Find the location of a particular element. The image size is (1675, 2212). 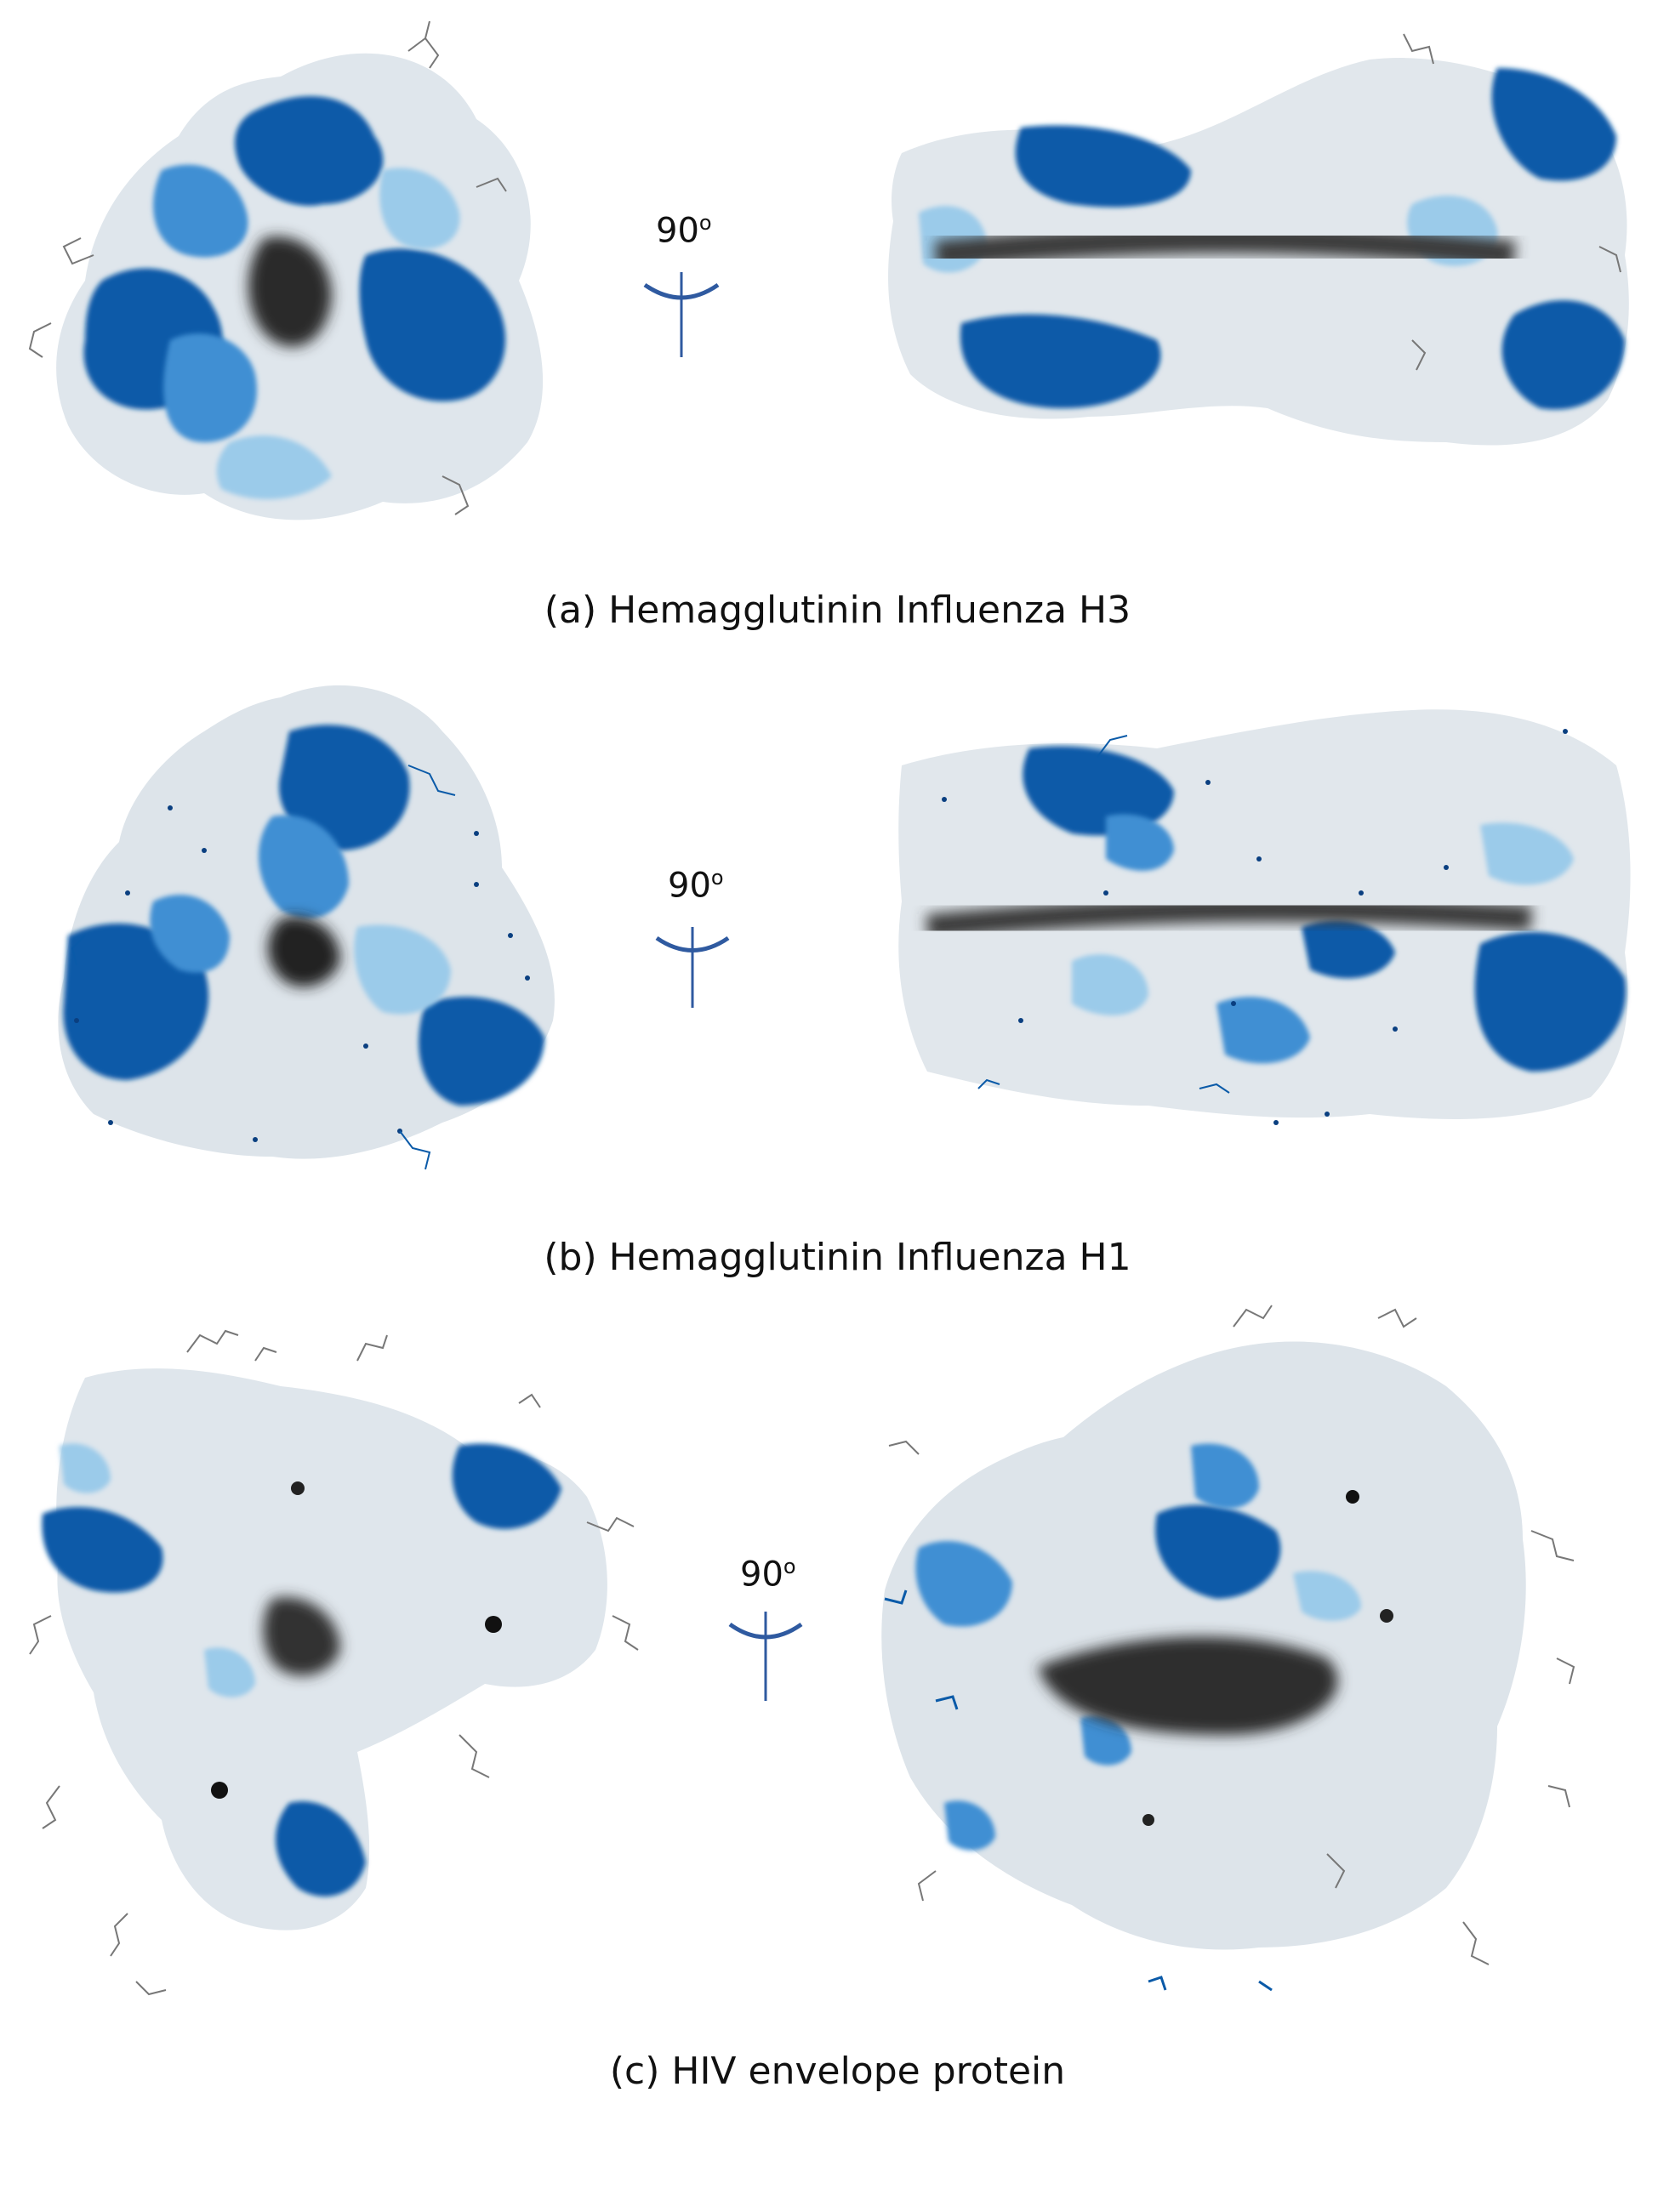

panel-a-rotation-label: 90o is located at coordinates (684, 230).